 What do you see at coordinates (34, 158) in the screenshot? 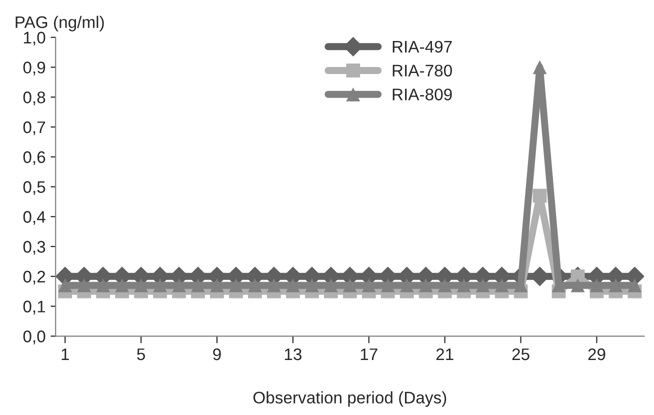
I see `y-tick-label: 0,6` at bounding box center [34, 158].